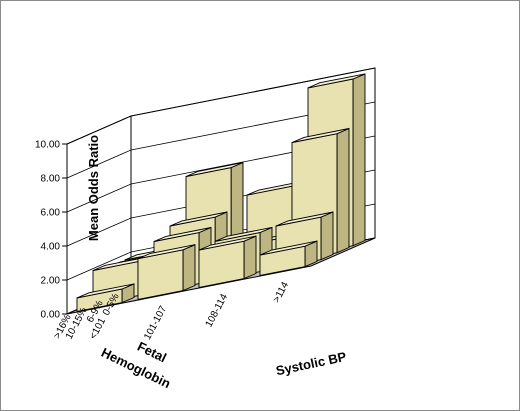 The image size is (520, 411). What do you see at coordinates (311, 364) in the screenshot?
I see `x-axis-title: Systolic BP` at bounding box center [311, 364].